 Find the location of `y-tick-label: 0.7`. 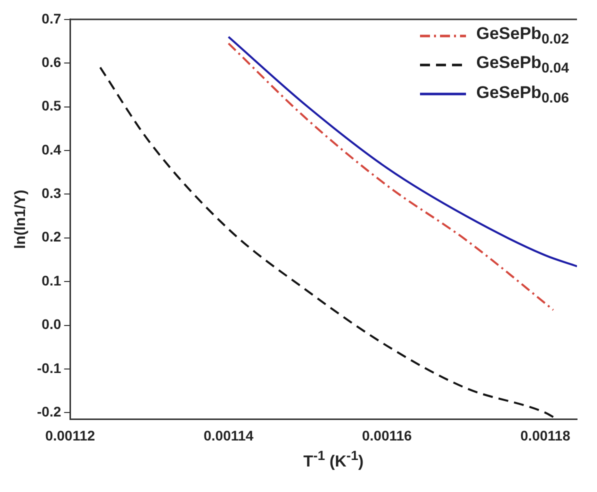

y-tick-label: 0.7 is located at coordinates (52, 18).